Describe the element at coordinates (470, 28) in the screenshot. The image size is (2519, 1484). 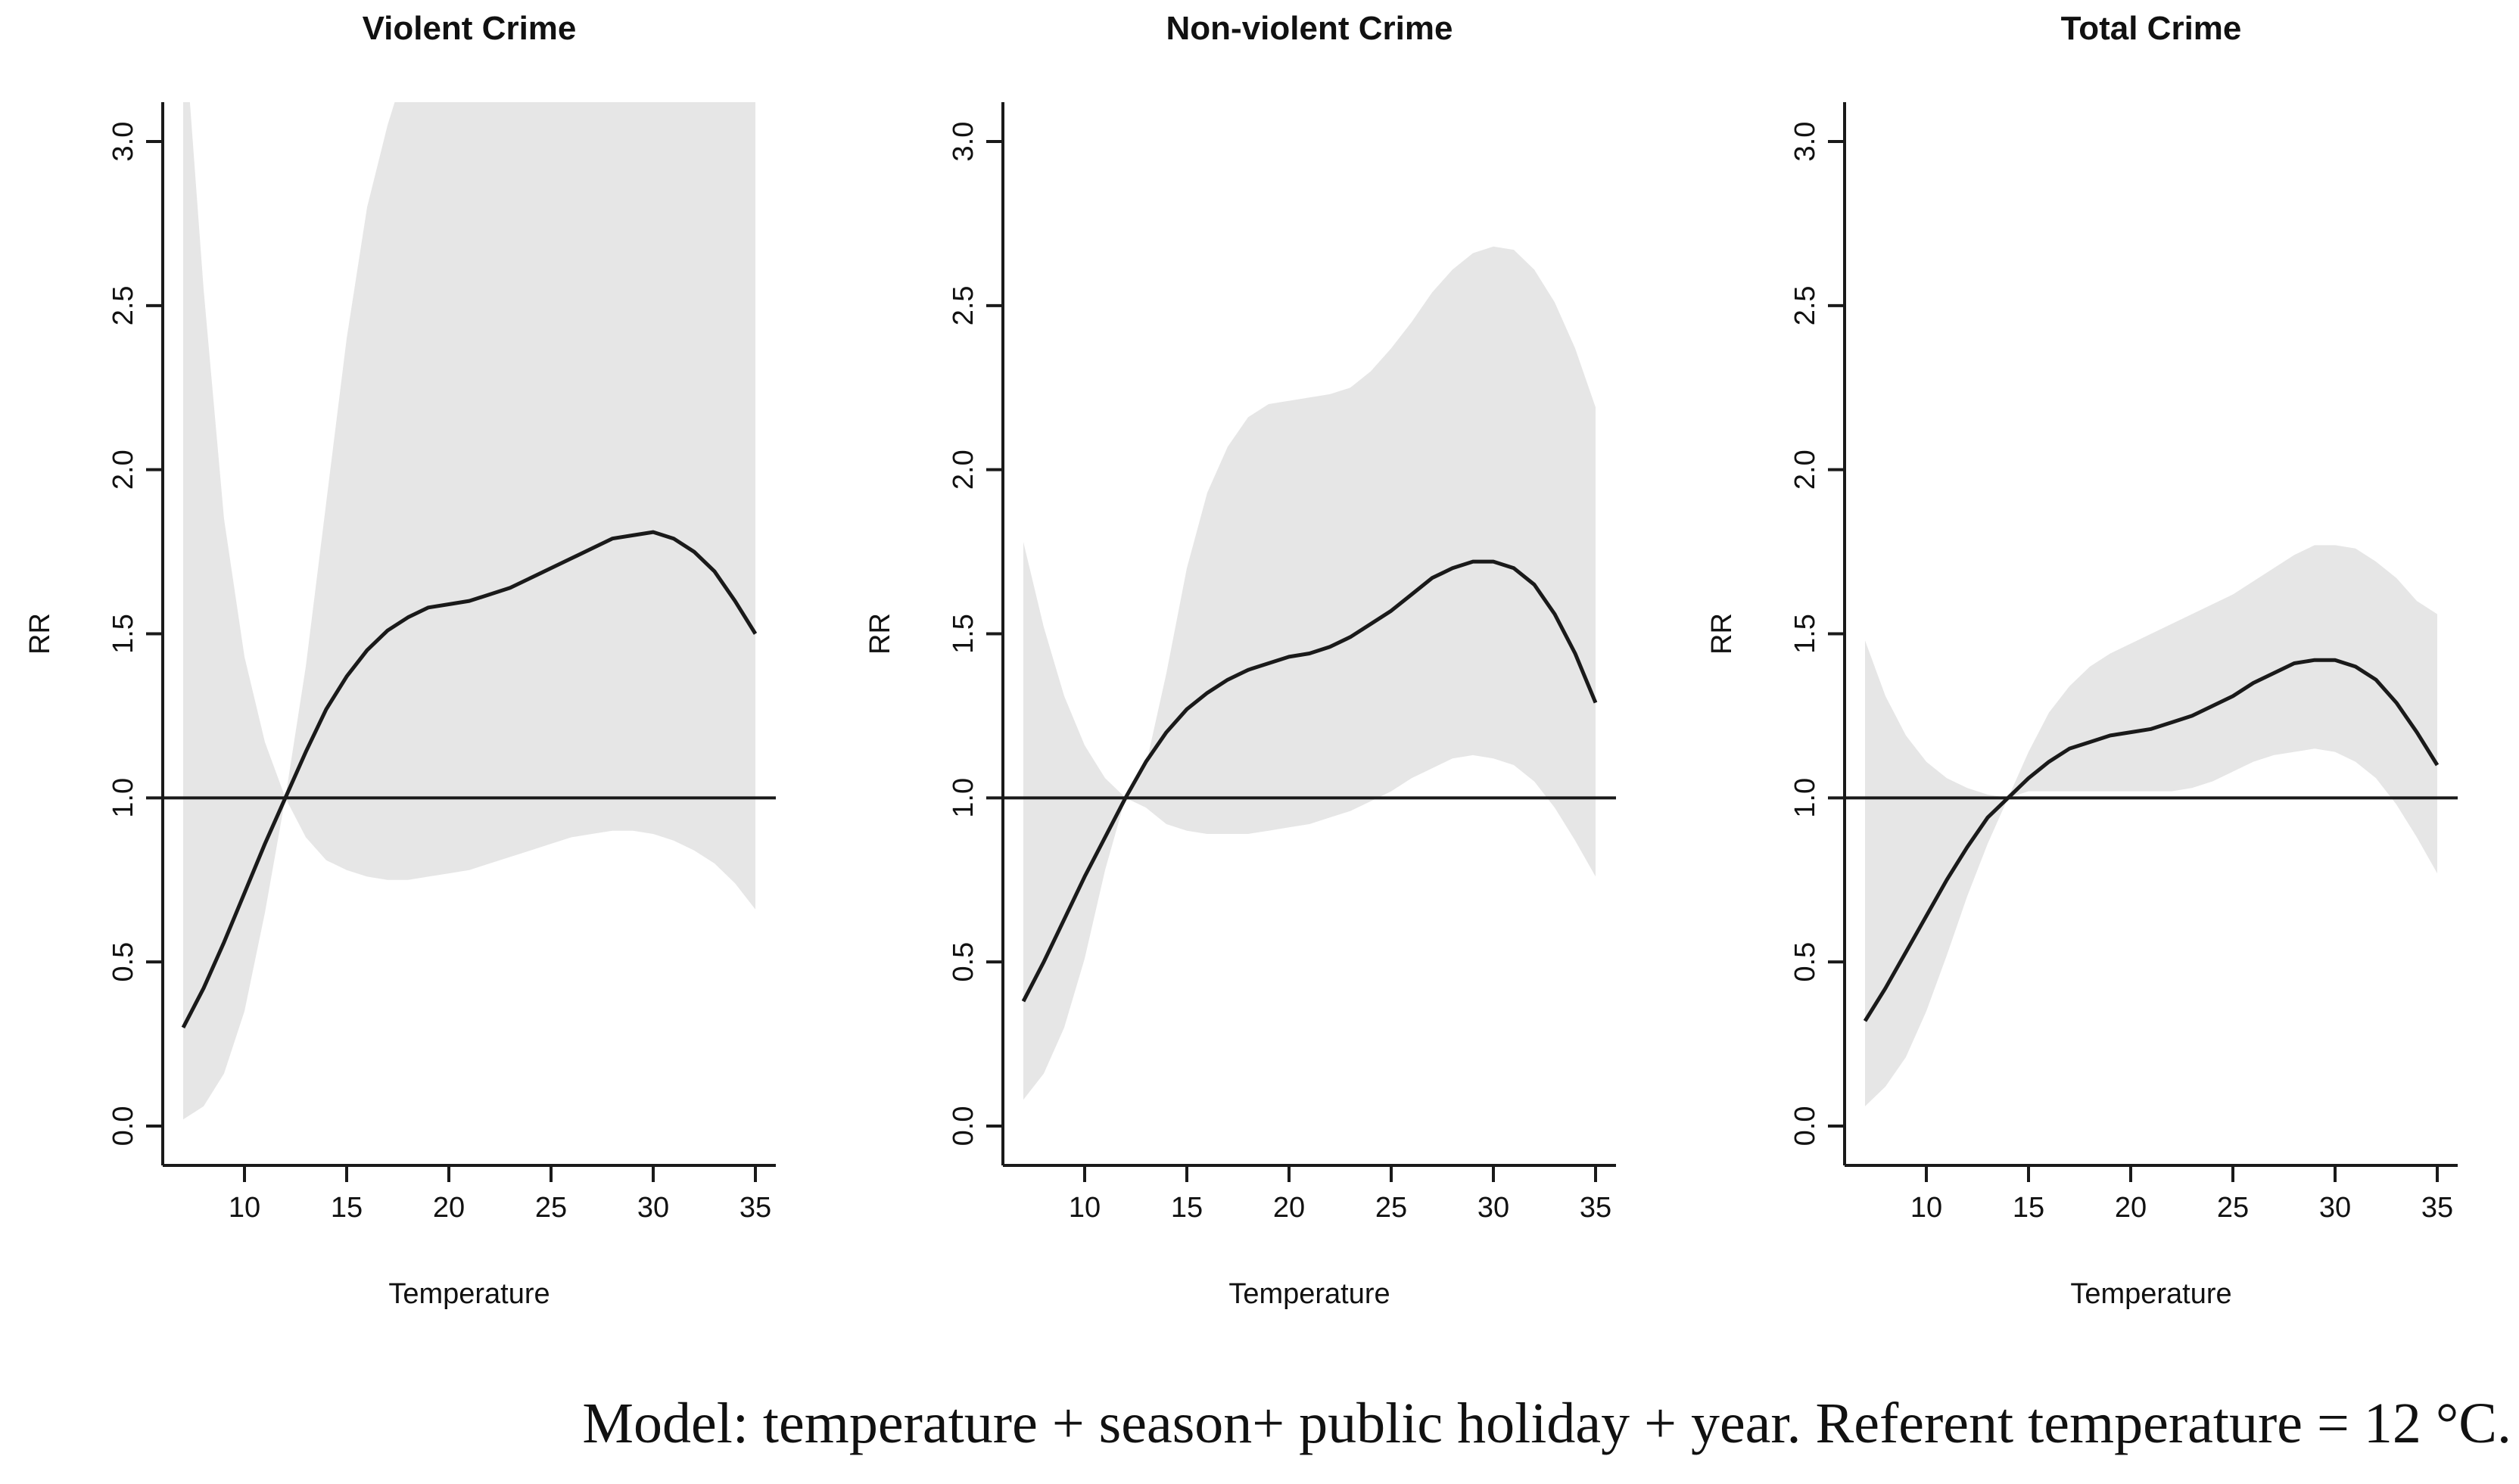
I see `chart-title: Violent Crime` at that location.